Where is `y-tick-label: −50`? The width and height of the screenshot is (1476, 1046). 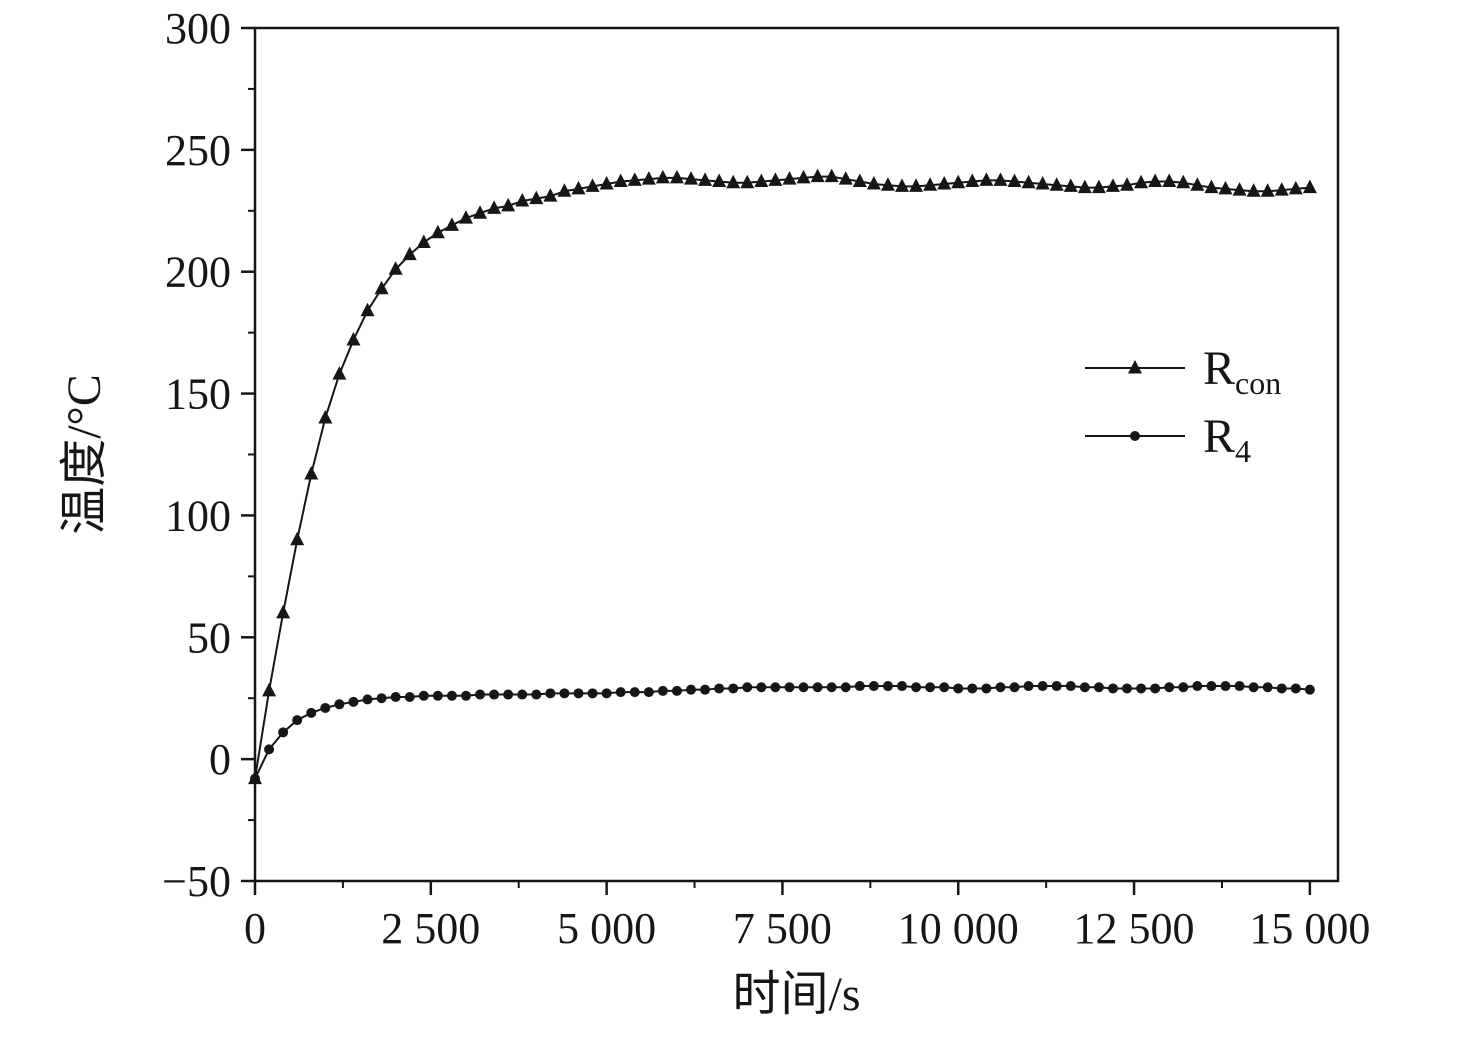
y-tick-label: −50 is located at coordinates (196, 881).